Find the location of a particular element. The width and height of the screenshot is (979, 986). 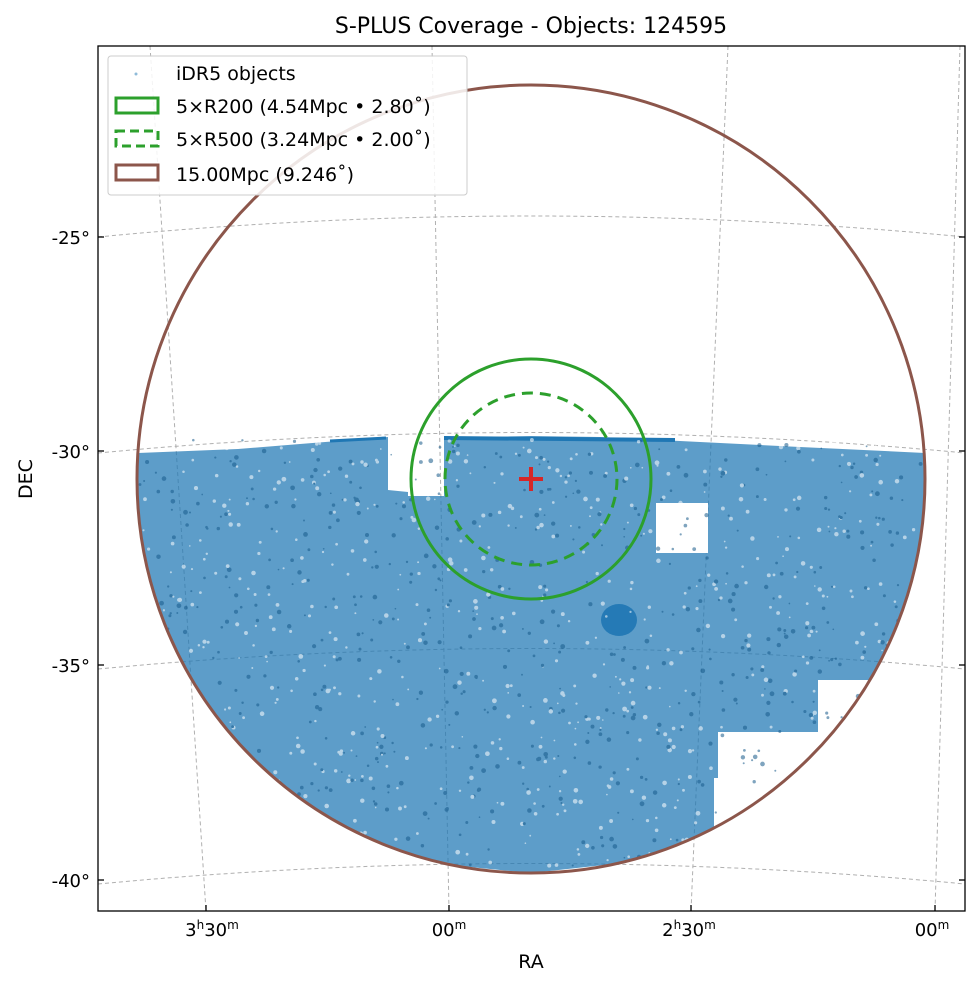

legend-label-objects: iDR5 objects is located at coordinates (236, 74).